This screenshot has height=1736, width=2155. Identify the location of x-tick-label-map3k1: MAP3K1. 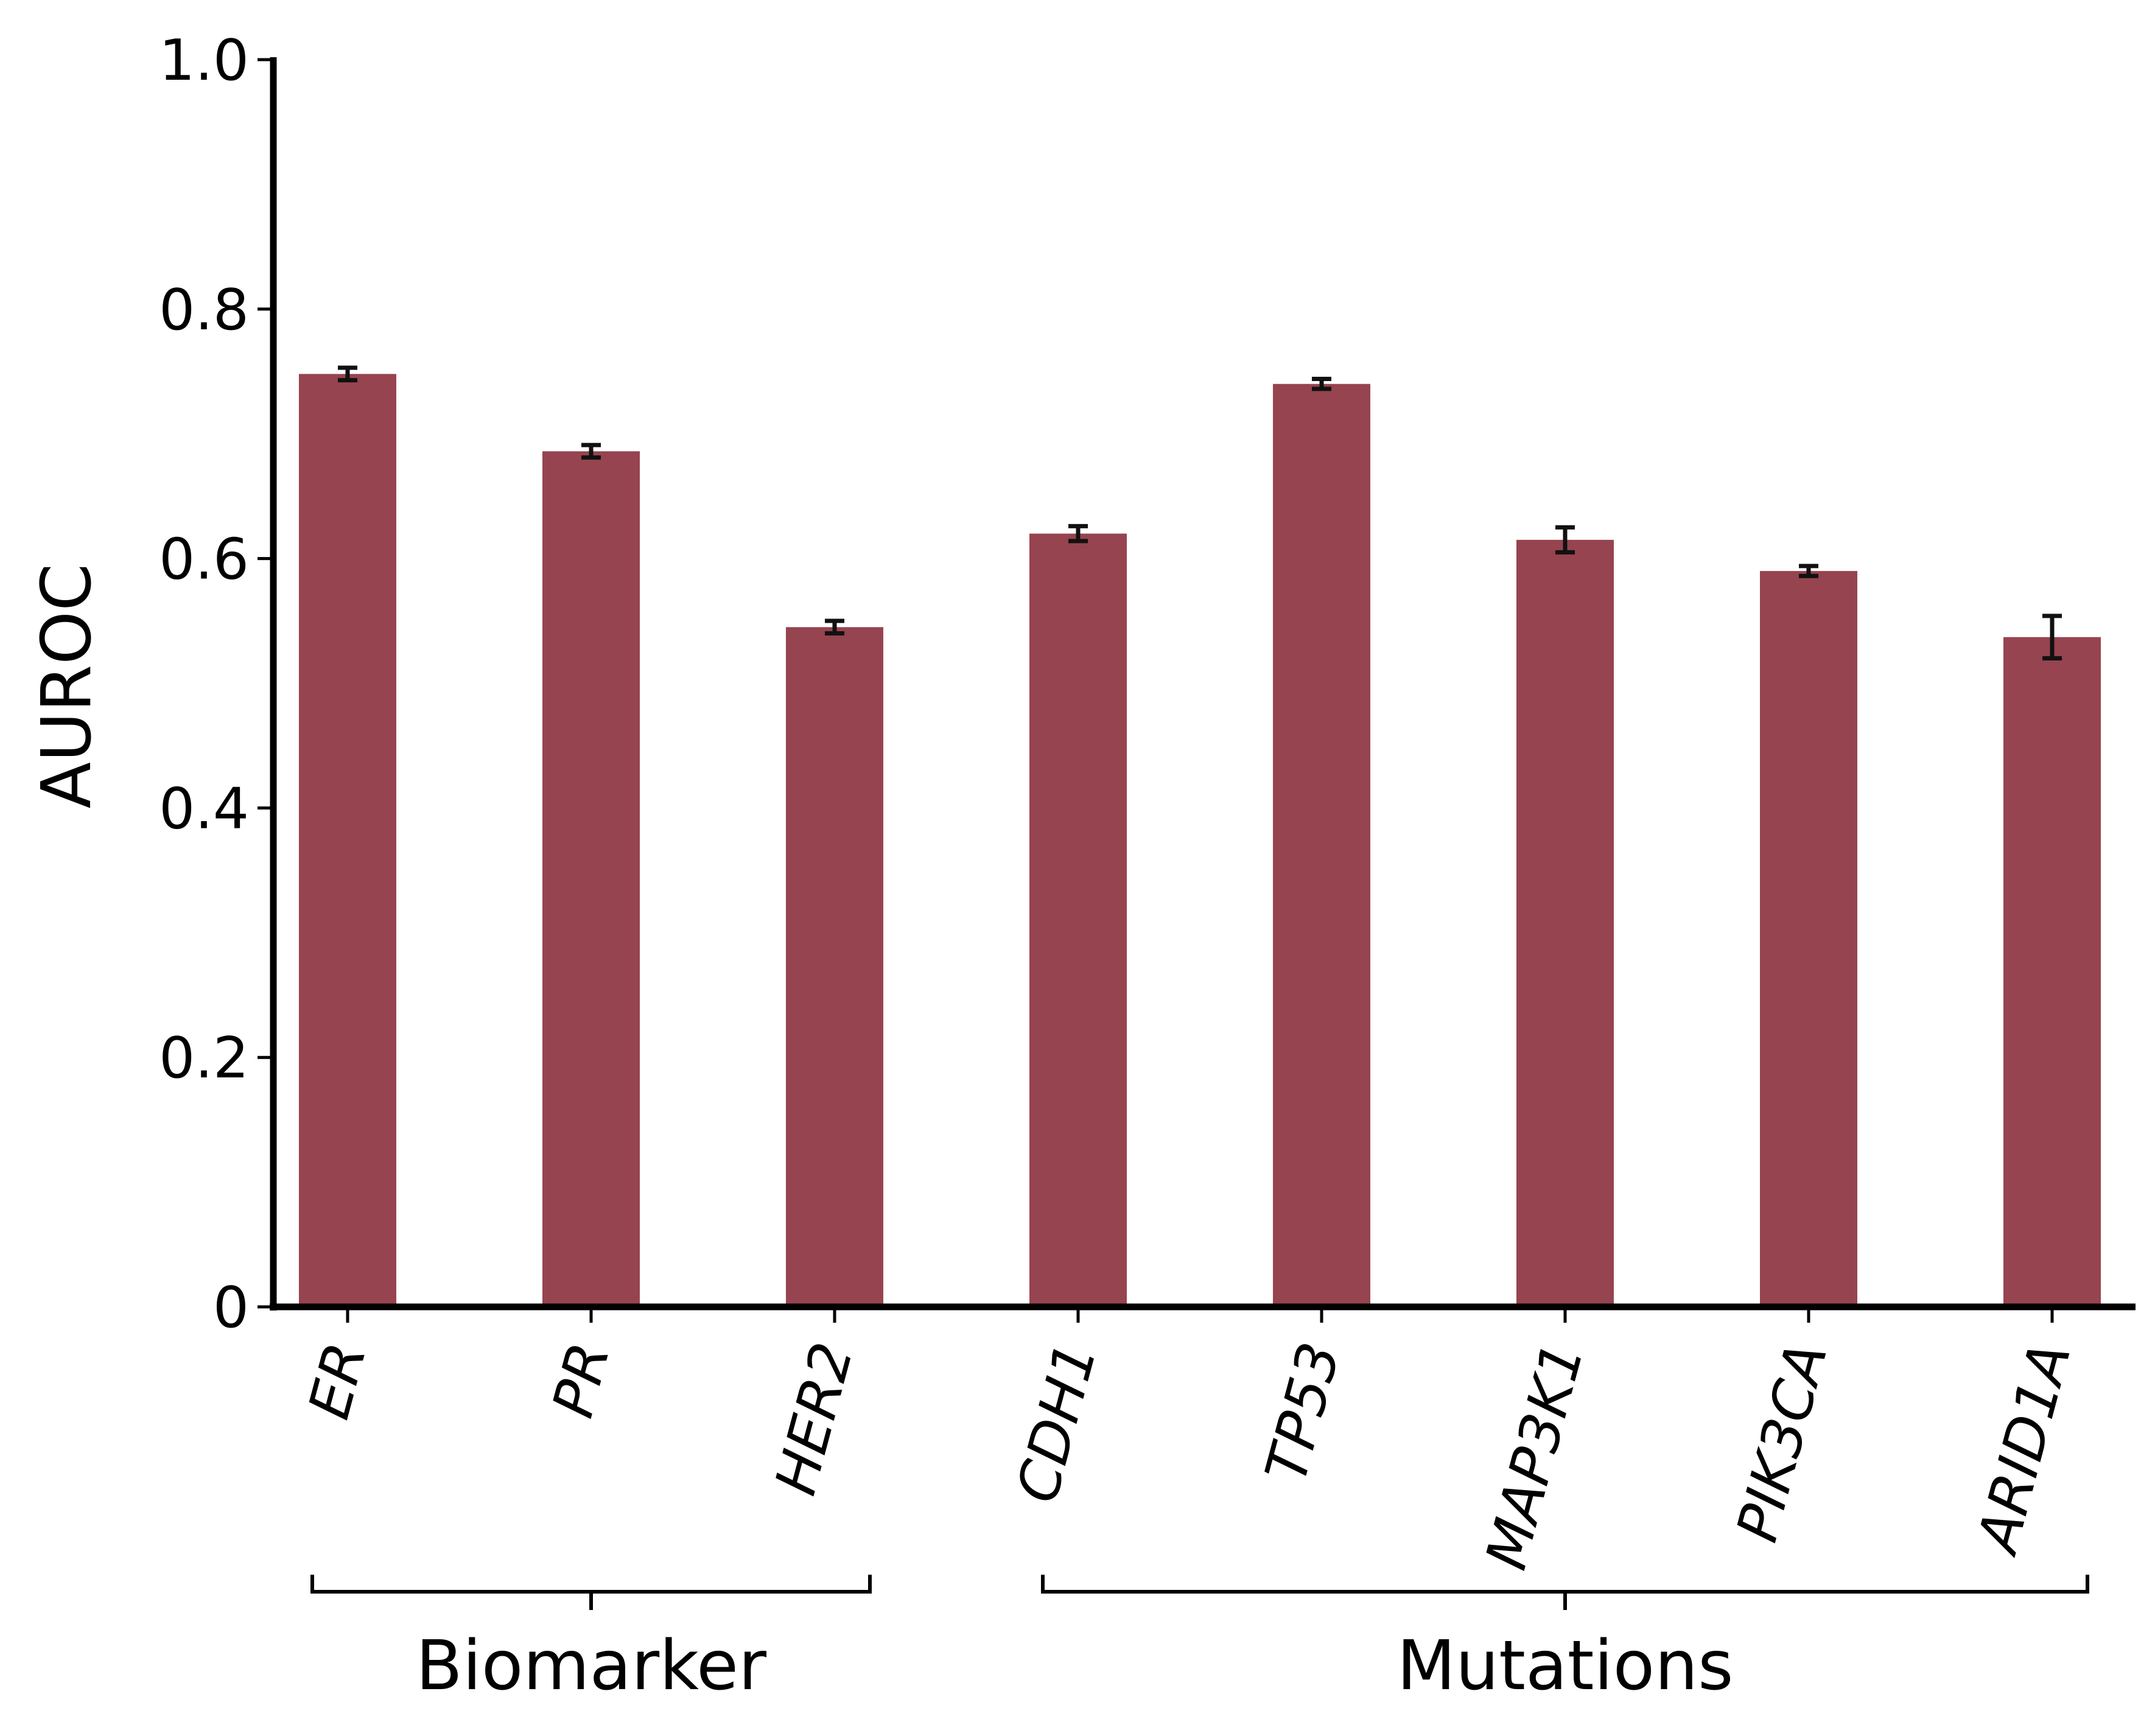
(1534, 1456).